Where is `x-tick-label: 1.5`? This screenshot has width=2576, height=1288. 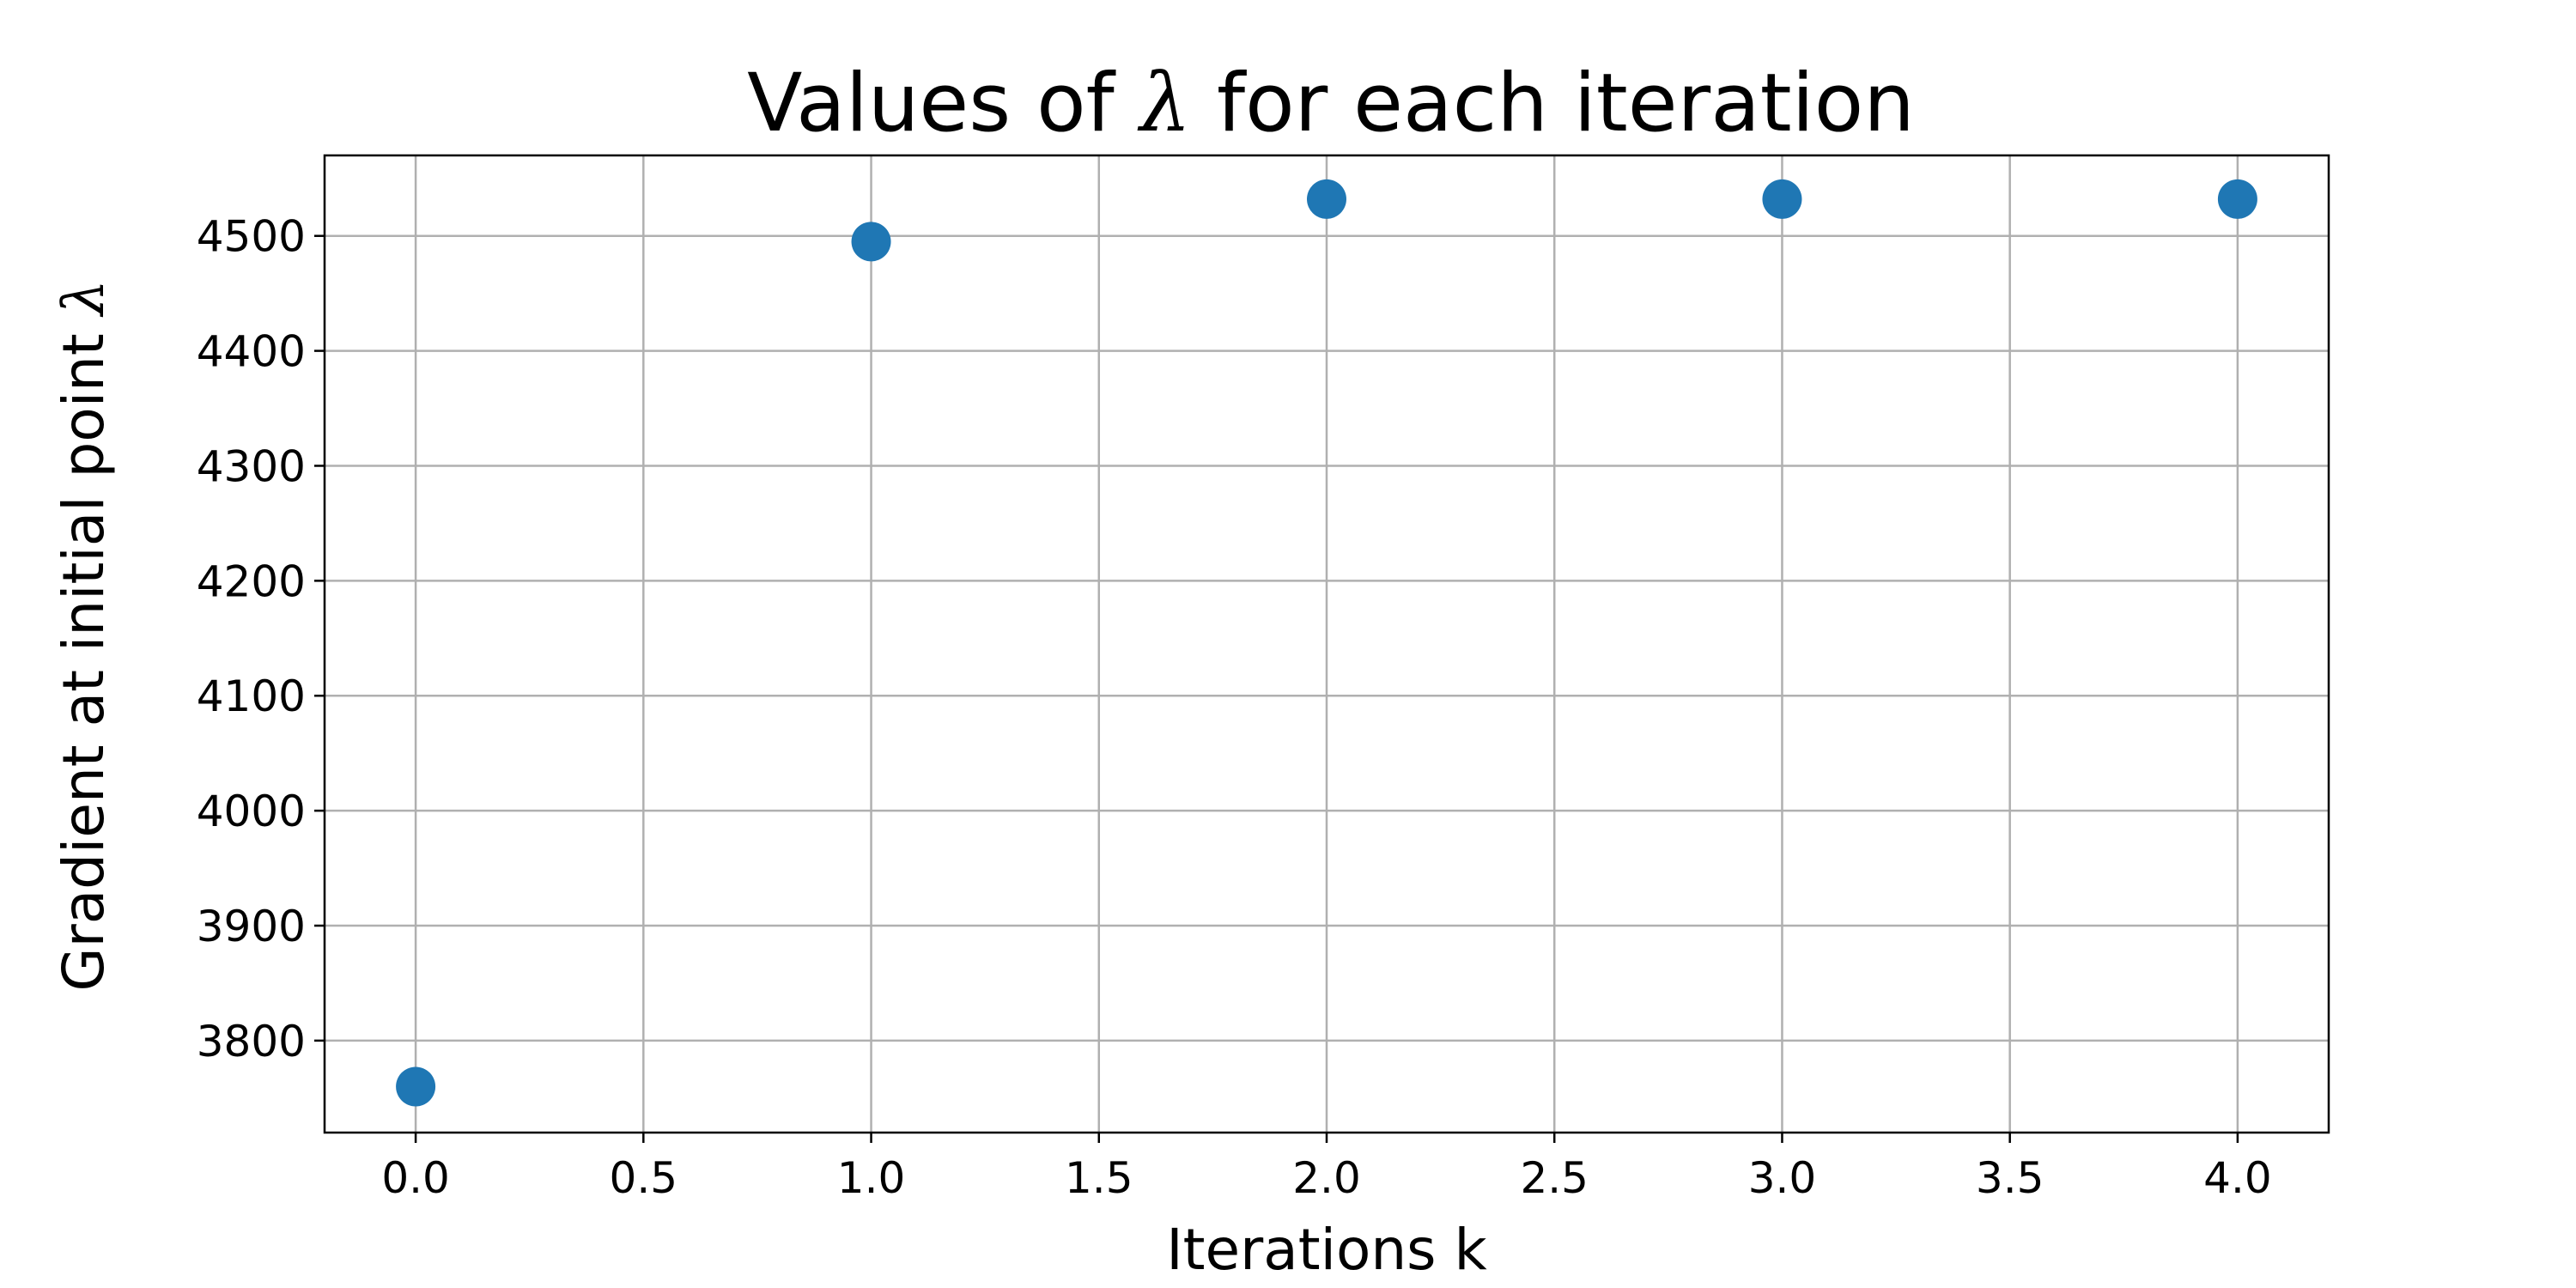
x-tick-label: 1.5 is located at coordinates (1099, 1178).